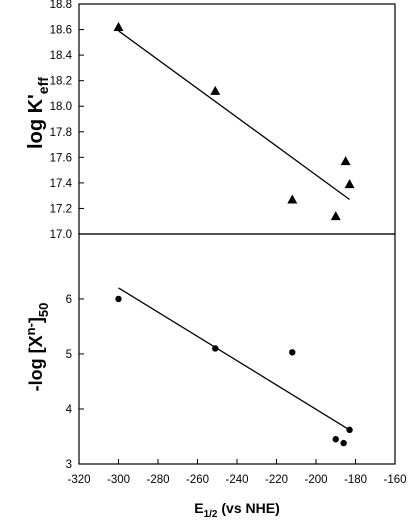 The height and width of the screenshot is (525, 409). What do you see at coordinates (355, 480) in the screenshot?
I see `bottom-x-tick-label: -180` at bounding box center [355, 480].